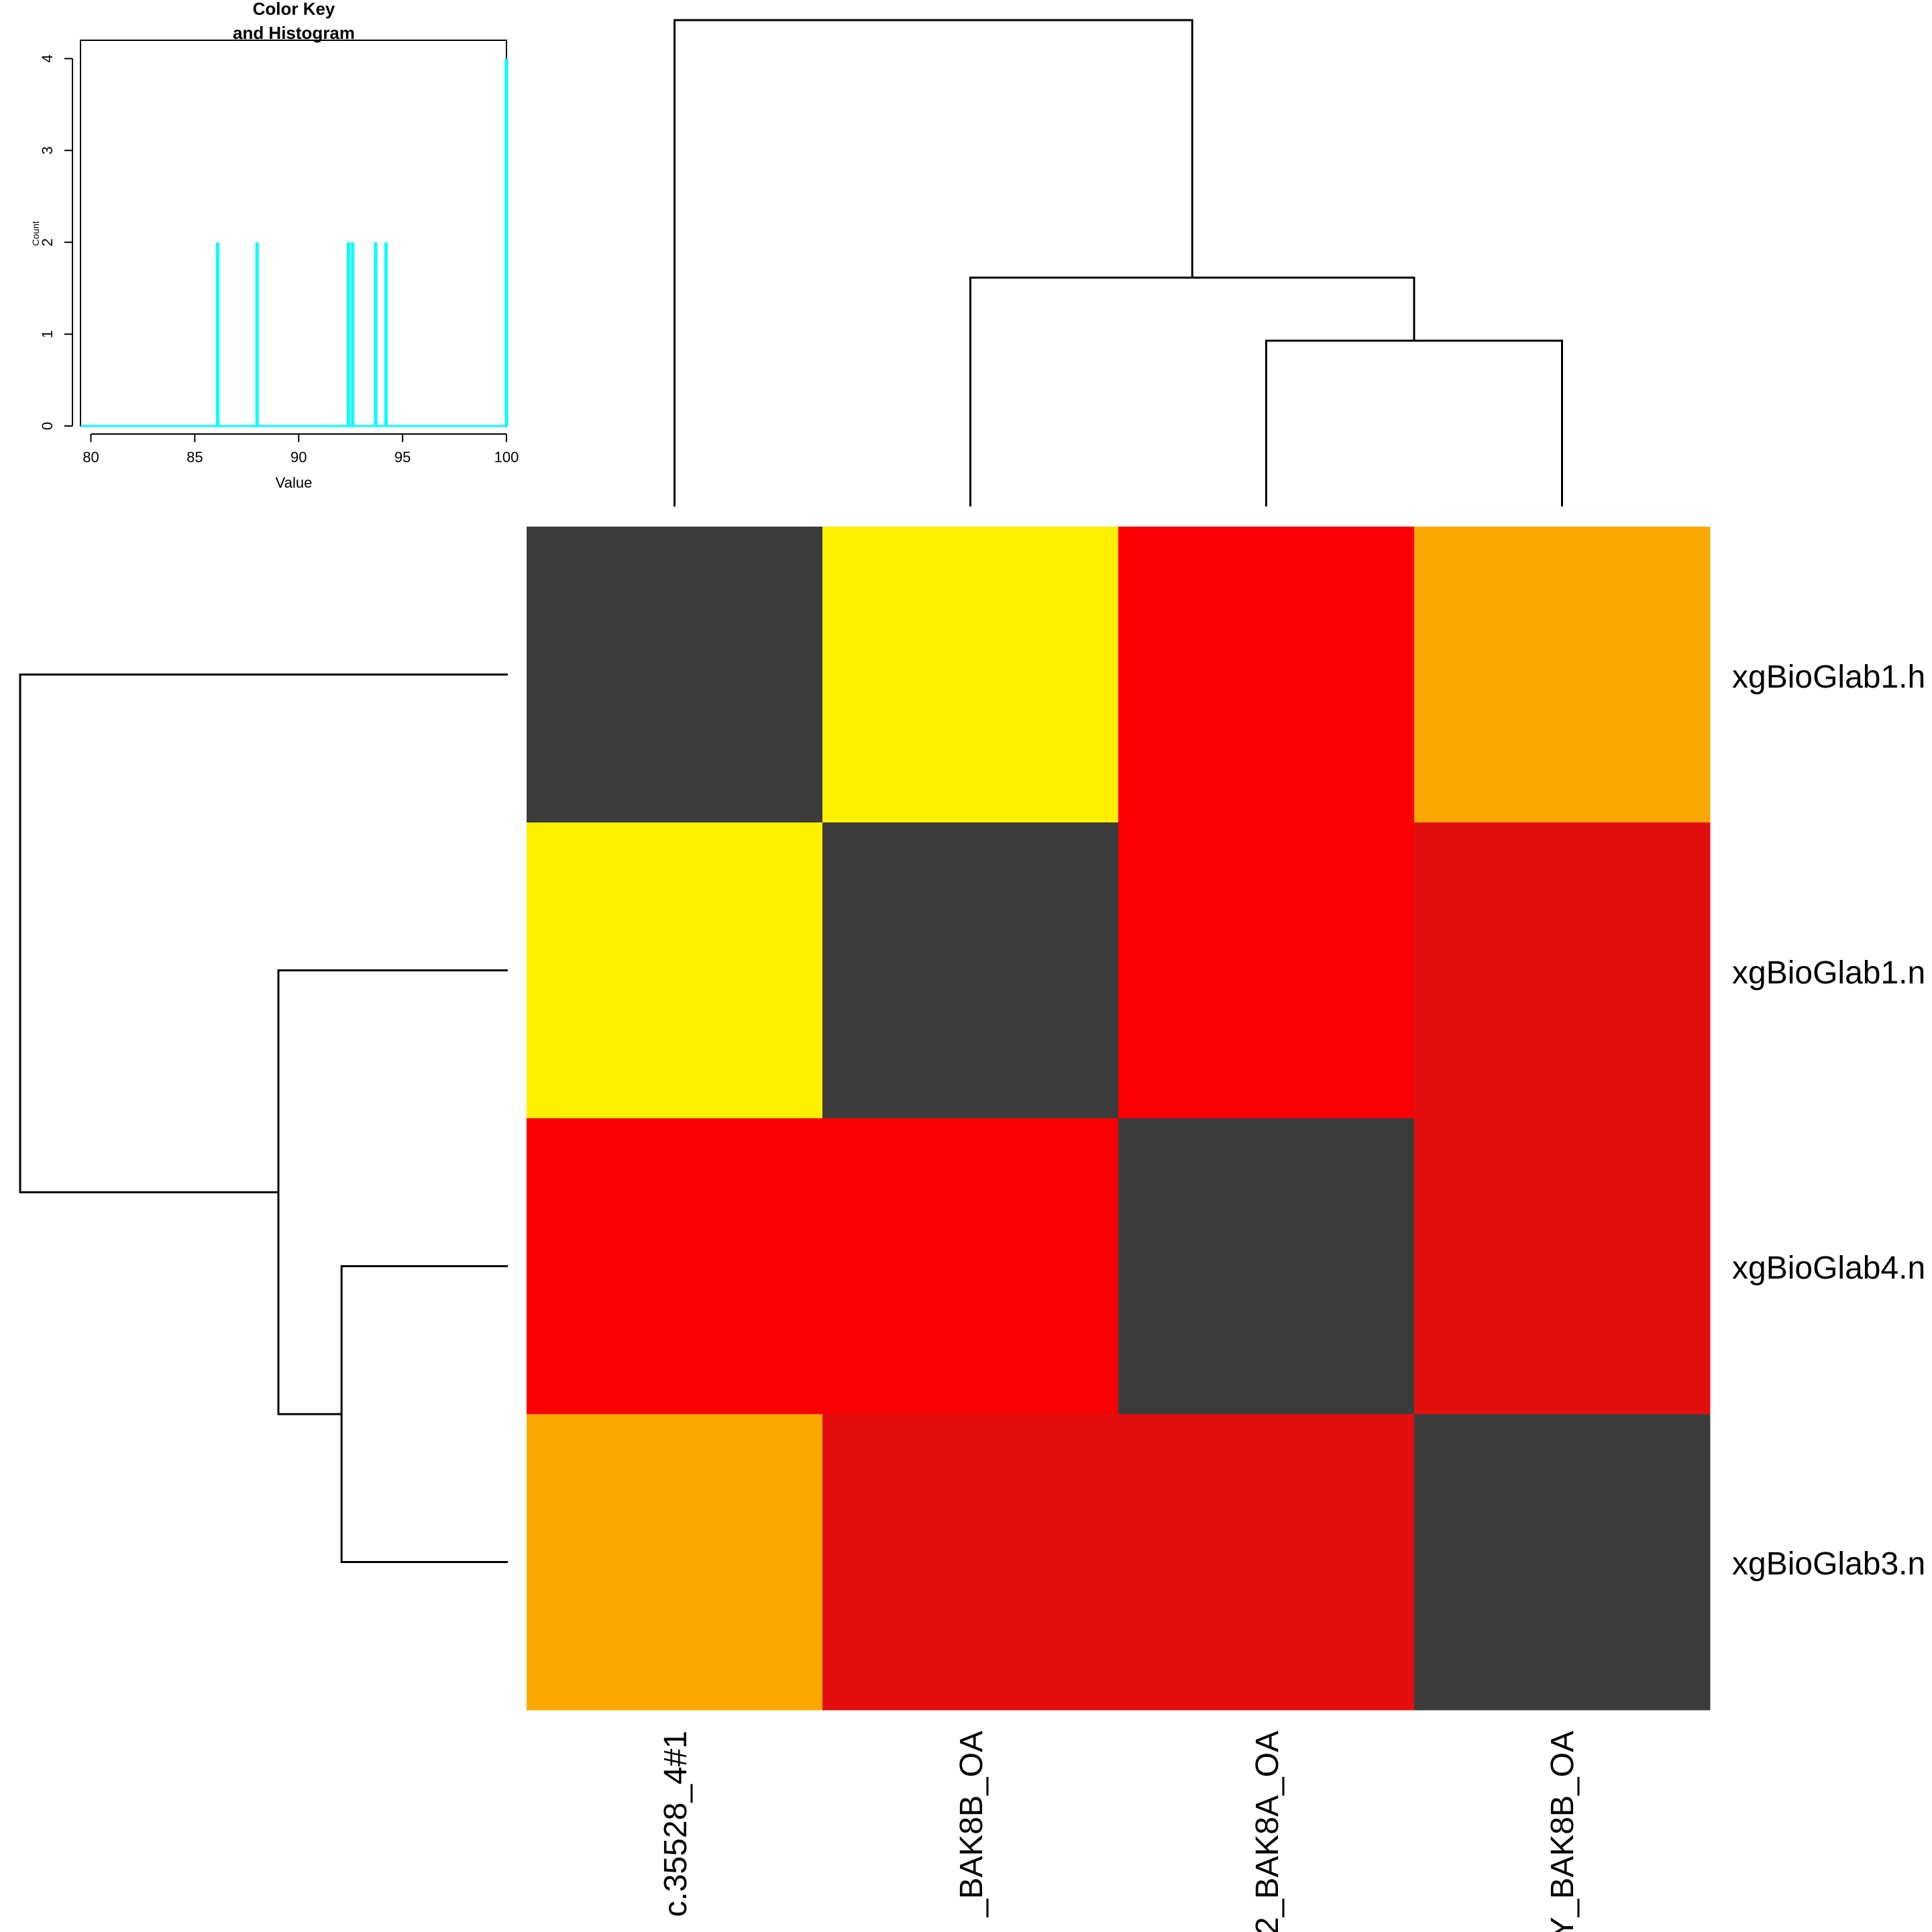 This screenshot has height=1932, width=1932. I want to click on heatmap-cell-r4-c1, so click(675, 1562).